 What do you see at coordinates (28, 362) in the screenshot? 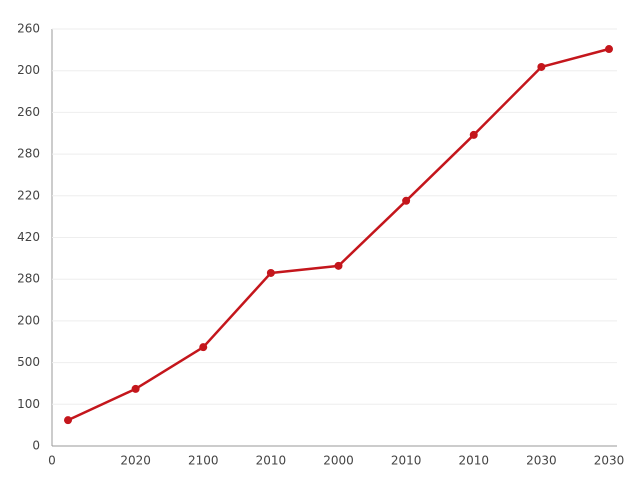
I see `y-tick-label: 500` at bounding box center [28, 362].